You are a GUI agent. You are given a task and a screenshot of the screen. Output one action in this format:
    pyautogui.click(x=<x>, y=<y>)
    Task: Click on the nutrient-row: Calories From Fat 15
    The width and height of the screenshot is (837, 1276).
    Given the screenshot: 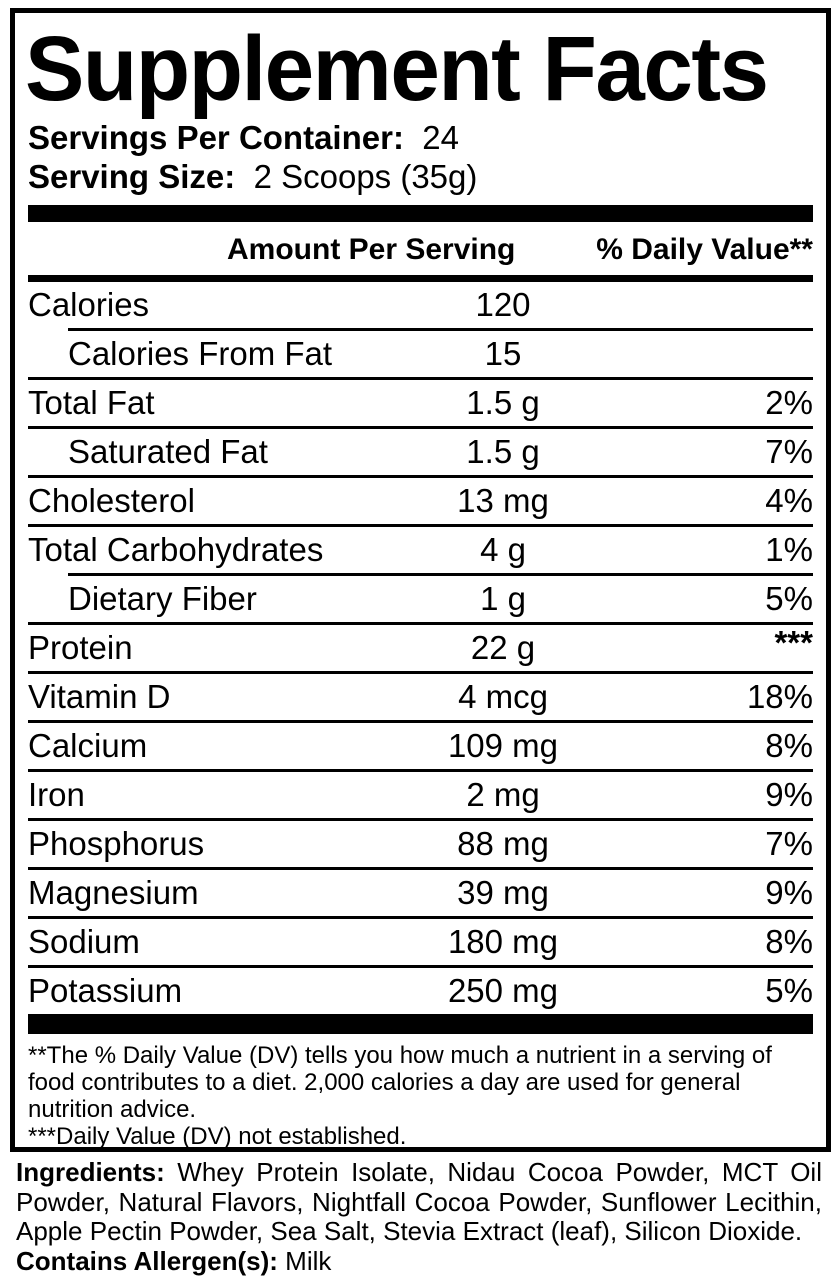 What is the action you would take?
    pyautogui.click(x=420, y=354)
    